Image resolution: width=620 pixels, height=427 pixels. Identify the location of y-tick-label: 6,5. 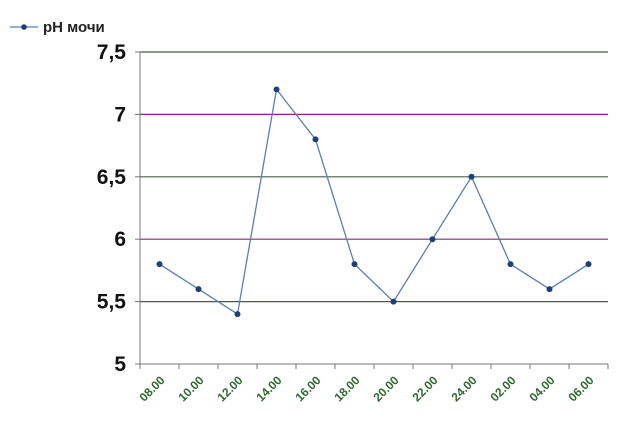
(112, 177).